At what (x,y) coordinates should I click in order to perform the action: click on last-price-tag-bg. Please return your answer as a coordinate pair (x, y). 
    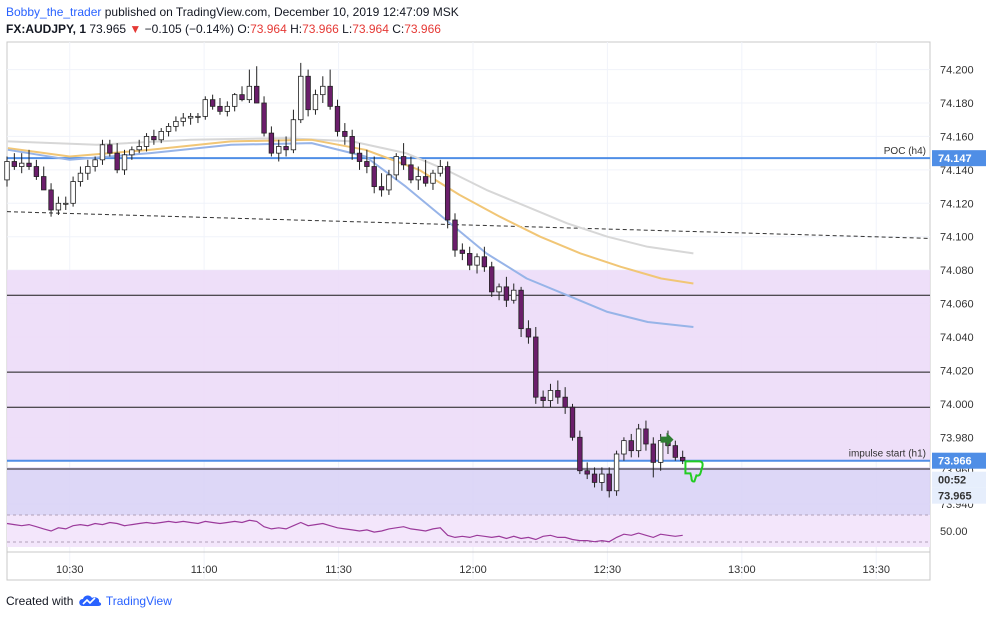
    Looking at the image, I should click on (959, 495).